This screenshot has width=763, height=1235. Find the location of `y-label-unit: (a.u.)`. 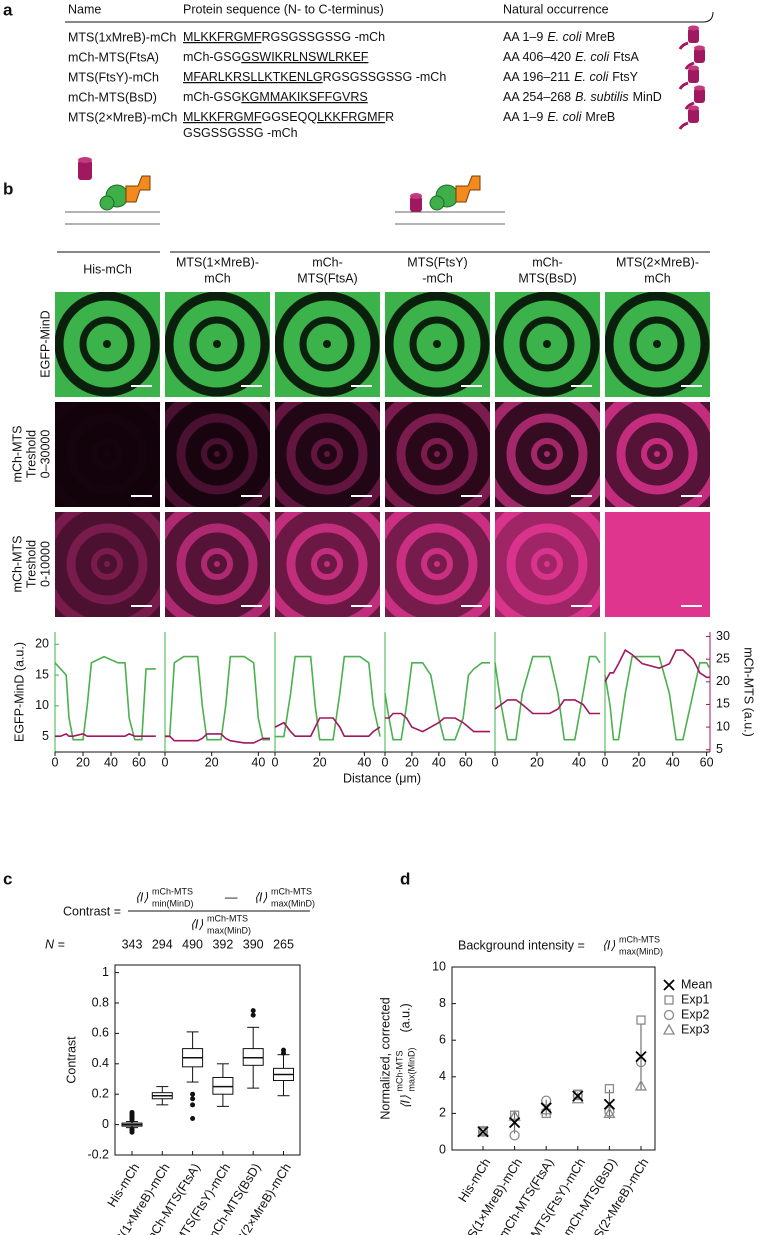

y-label-unit: (a.u.) is located at coordinates (405, 1017).